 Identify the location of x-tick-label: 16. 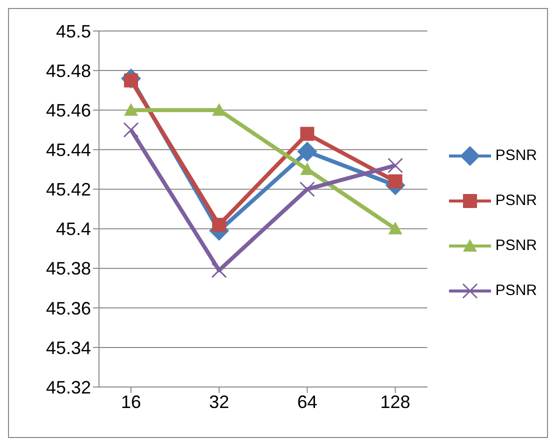
(131, 402).